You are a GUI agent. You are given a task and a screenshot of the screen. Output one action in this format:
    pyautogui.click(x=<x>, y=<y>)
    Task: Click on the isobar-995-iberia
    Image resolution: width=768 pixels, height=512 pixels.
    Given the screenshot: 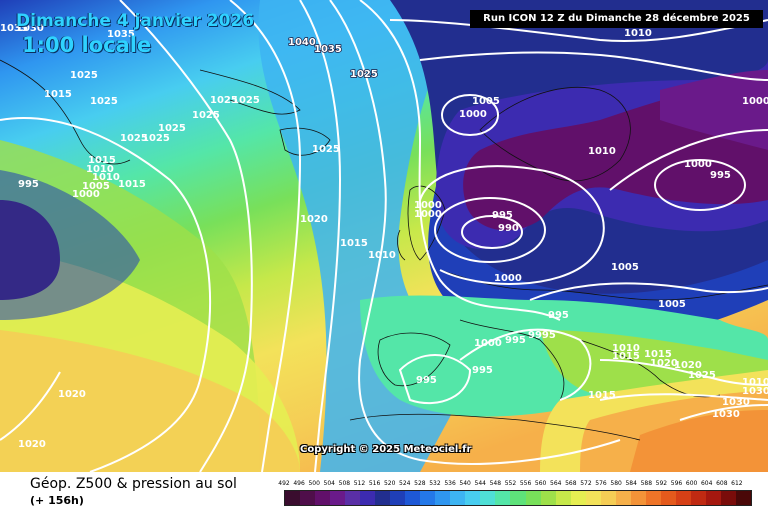 What is the action you would take?
    pyautogui.click(x=435, y=379)
    